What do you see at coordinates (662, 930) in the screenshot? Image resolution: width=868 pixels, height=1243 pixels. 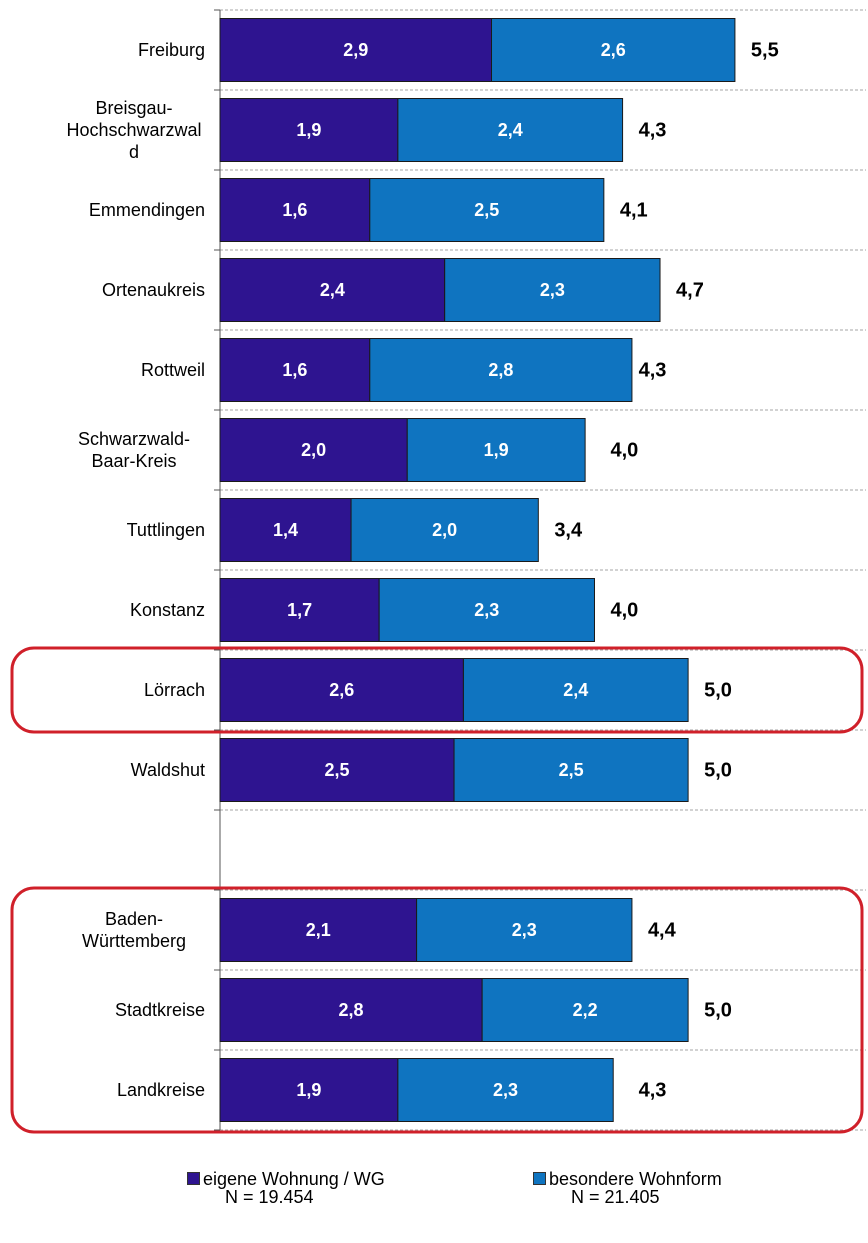 I see `total-label: 4,4` at bounding box center [662, 930].